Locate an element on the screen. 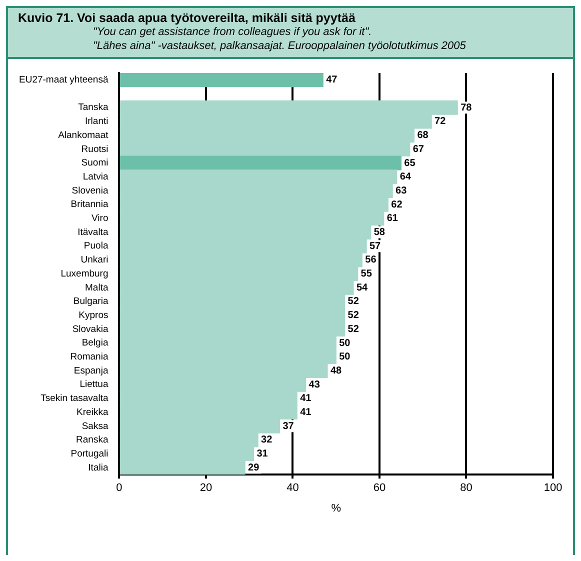  y-tick-label: Ranska is located at coordinates (92, 440).